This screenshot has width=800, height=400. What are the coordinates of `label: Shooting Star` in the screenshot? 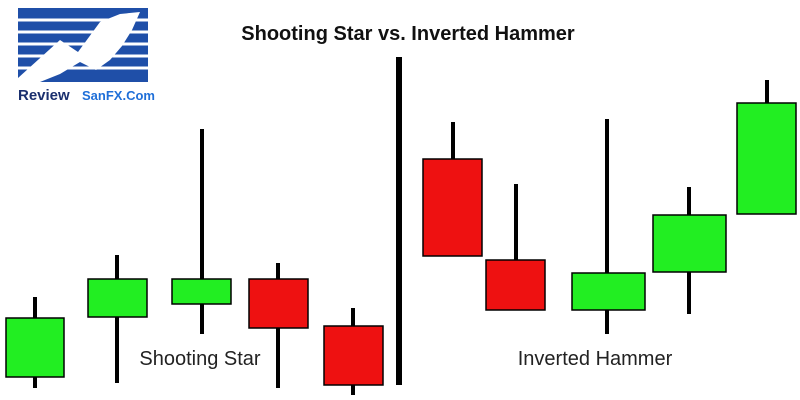 It's located at (200, 359).